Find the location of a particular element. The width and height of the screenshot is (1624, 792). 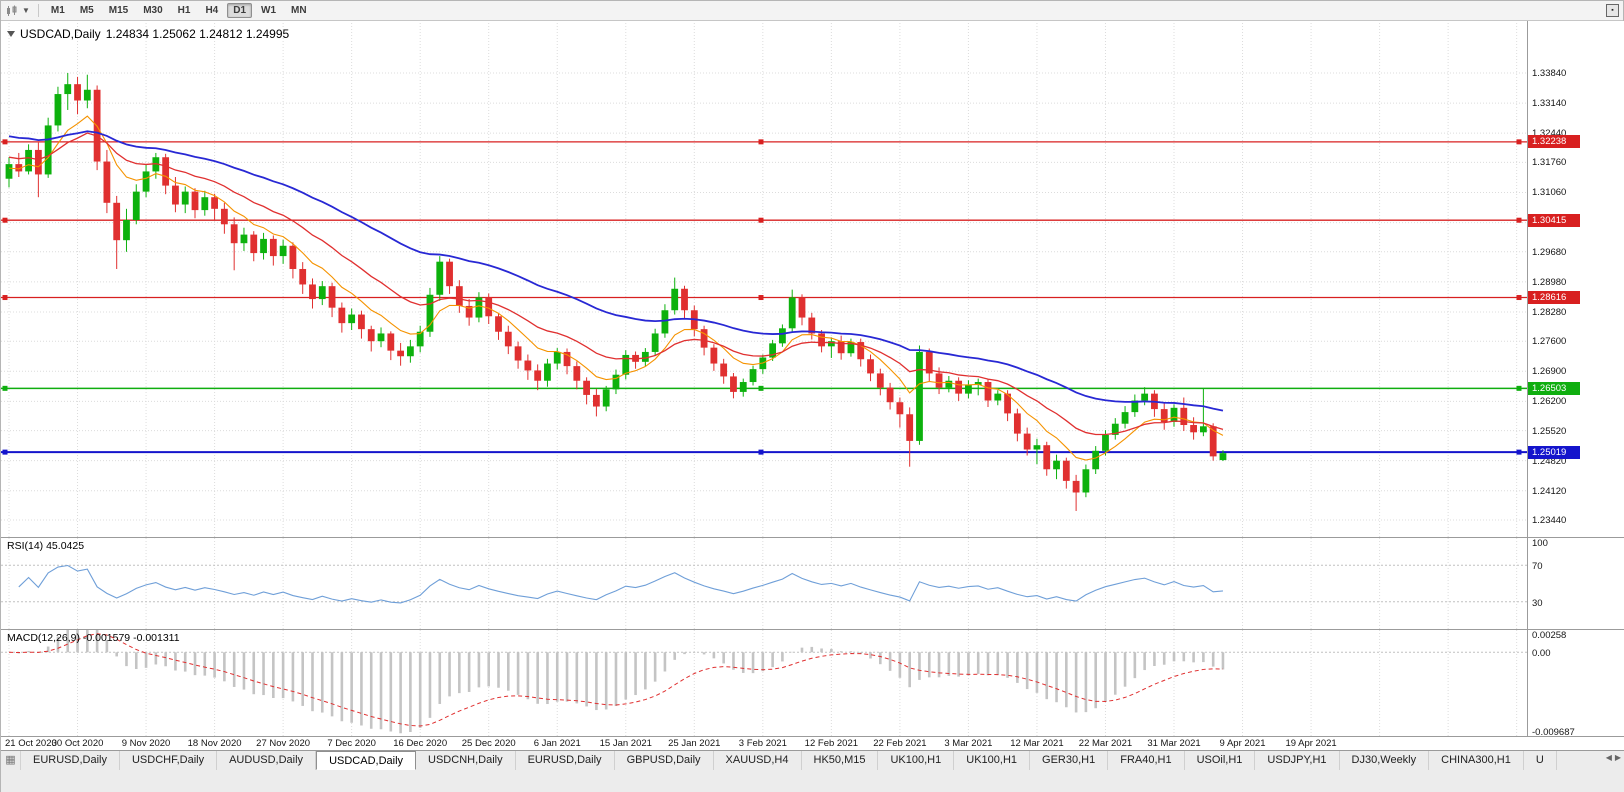

chart-tab-dj30-weekly: DJ30,Weekly is located at coordinates (1384, 760).